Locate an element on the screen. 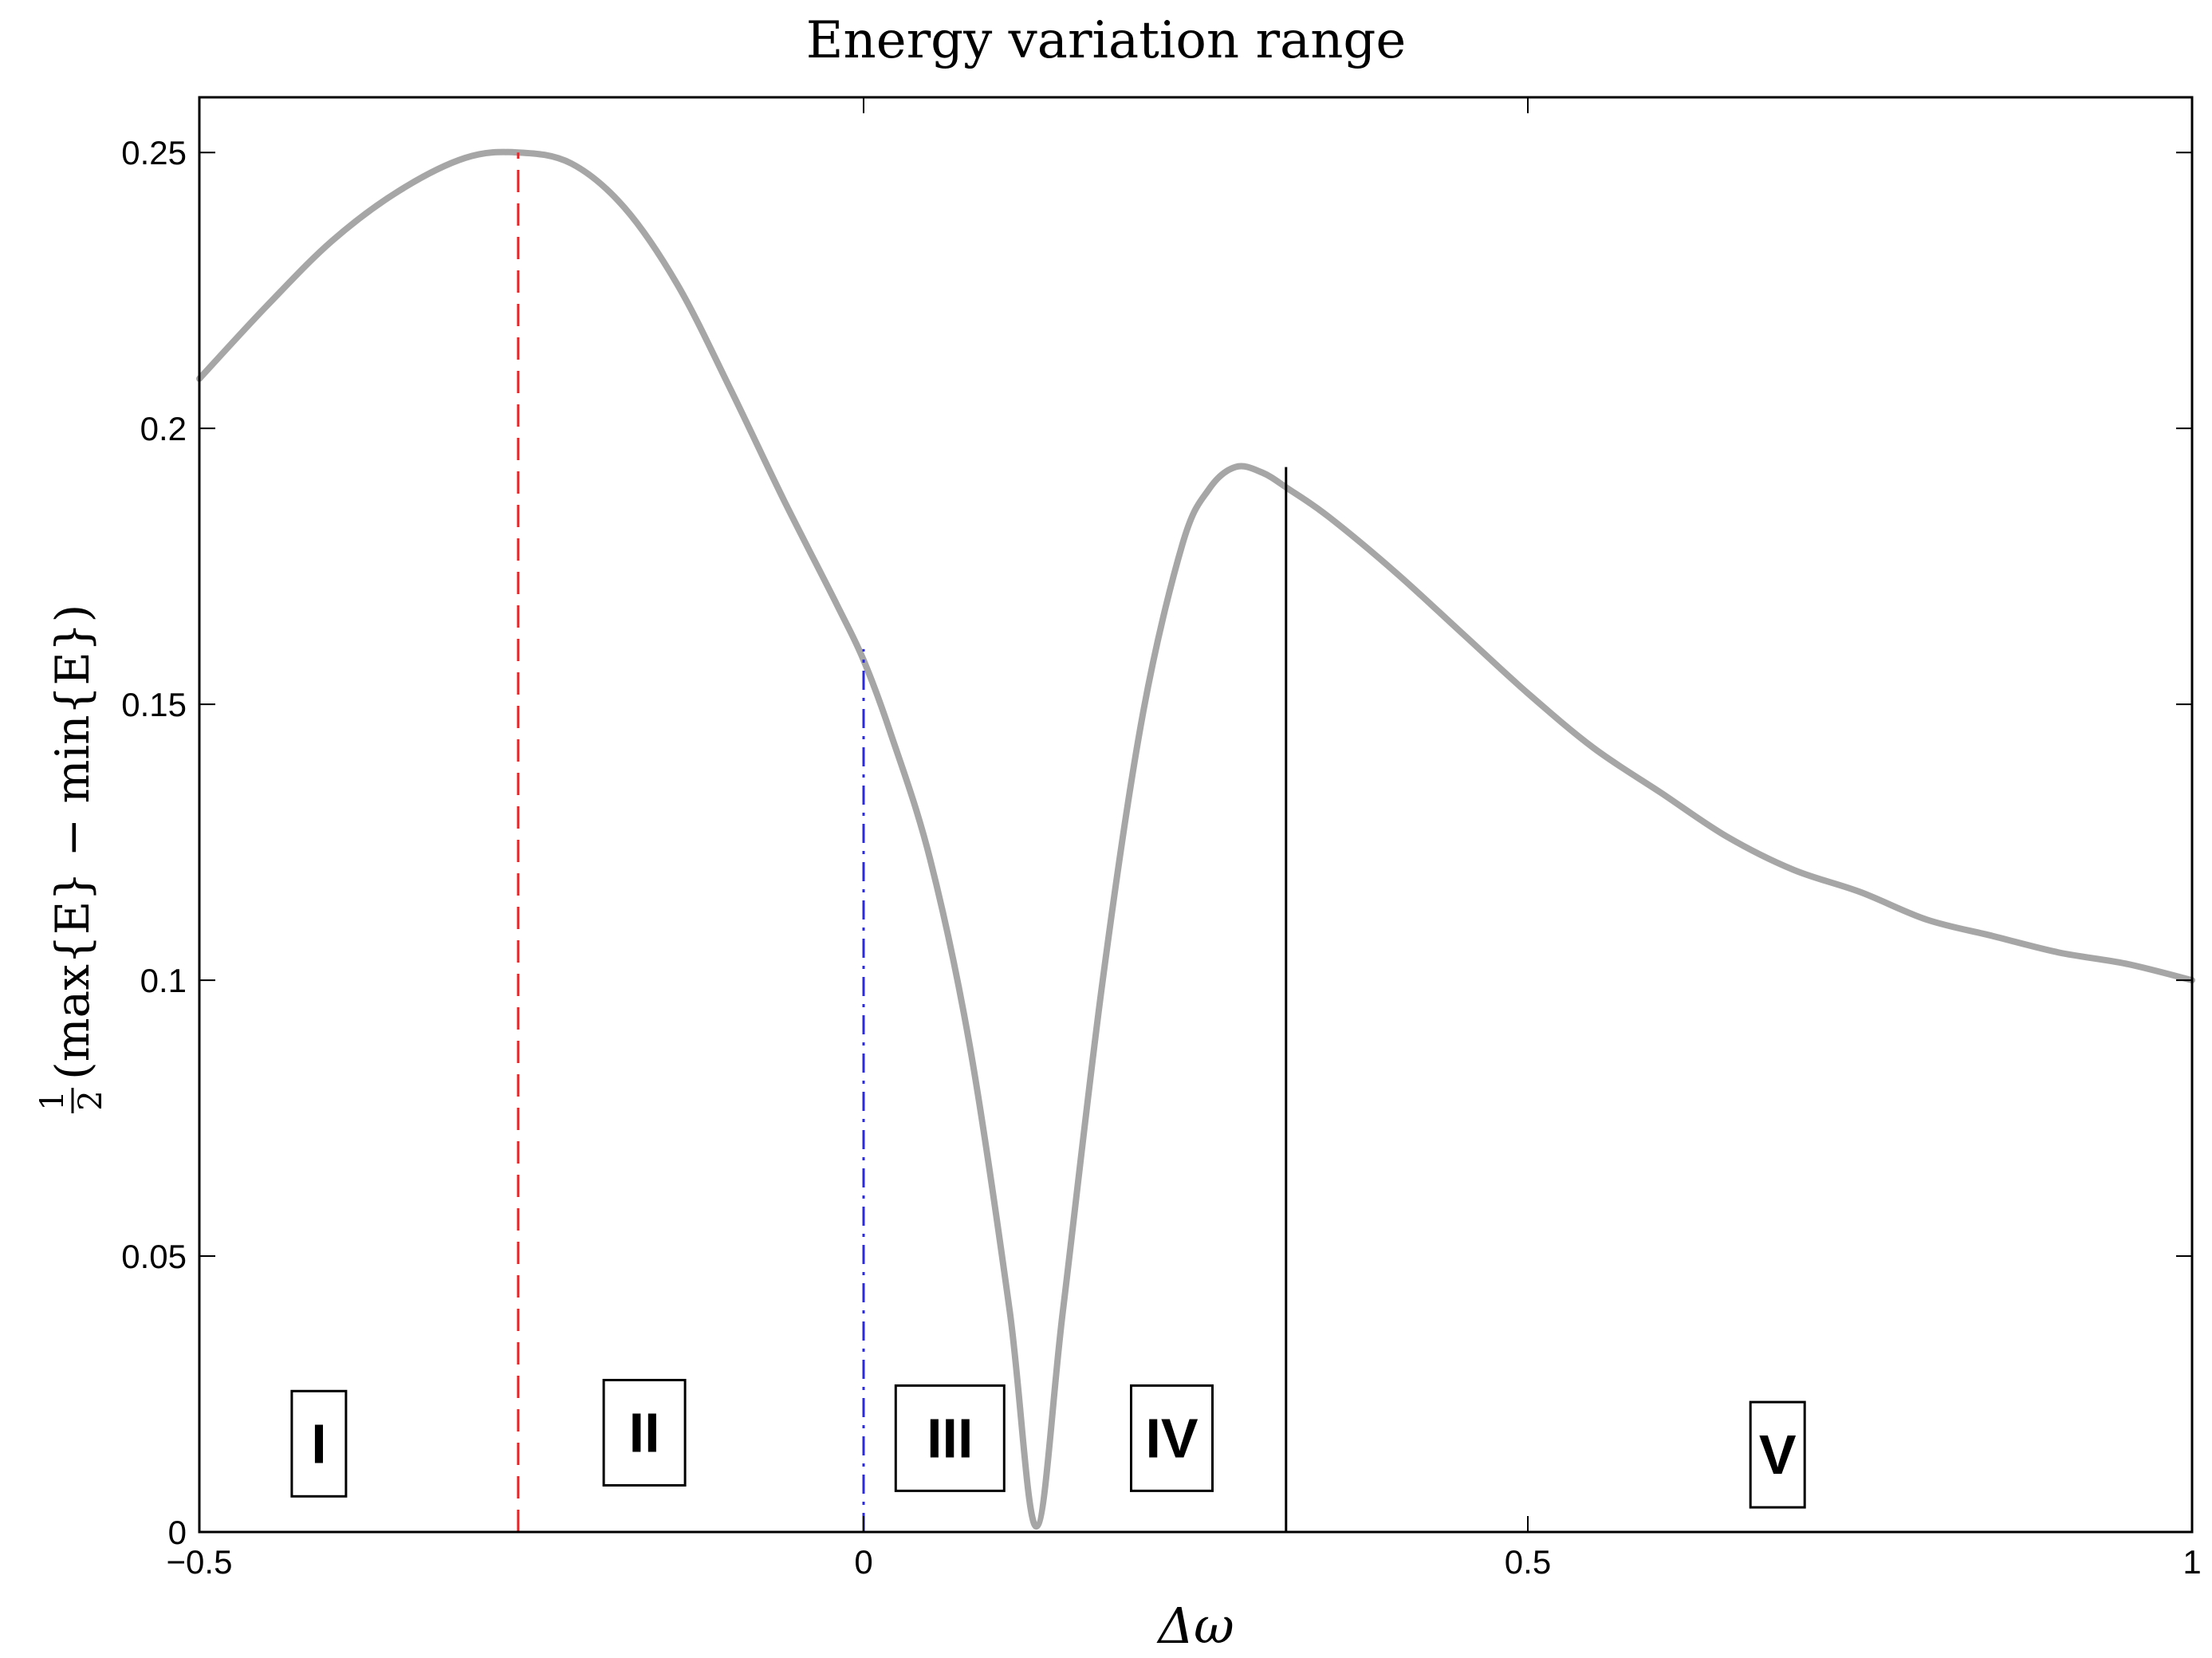  y-label-frac-num: 1 is located at coordinates (52, 1100).